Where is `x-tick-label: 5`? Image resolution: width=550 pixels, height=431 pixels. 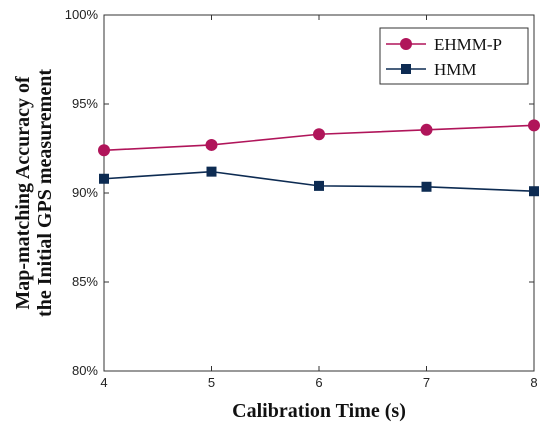 x-tick-label: 5 is located at coordinates (211, 382).